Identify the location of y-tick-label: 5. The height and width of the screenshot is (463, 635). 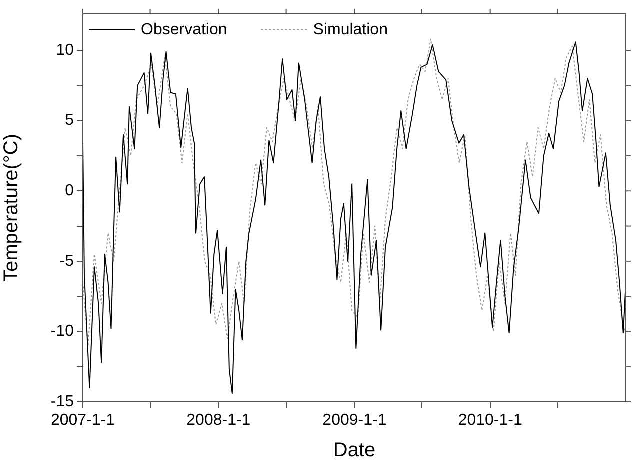
(69, 121).